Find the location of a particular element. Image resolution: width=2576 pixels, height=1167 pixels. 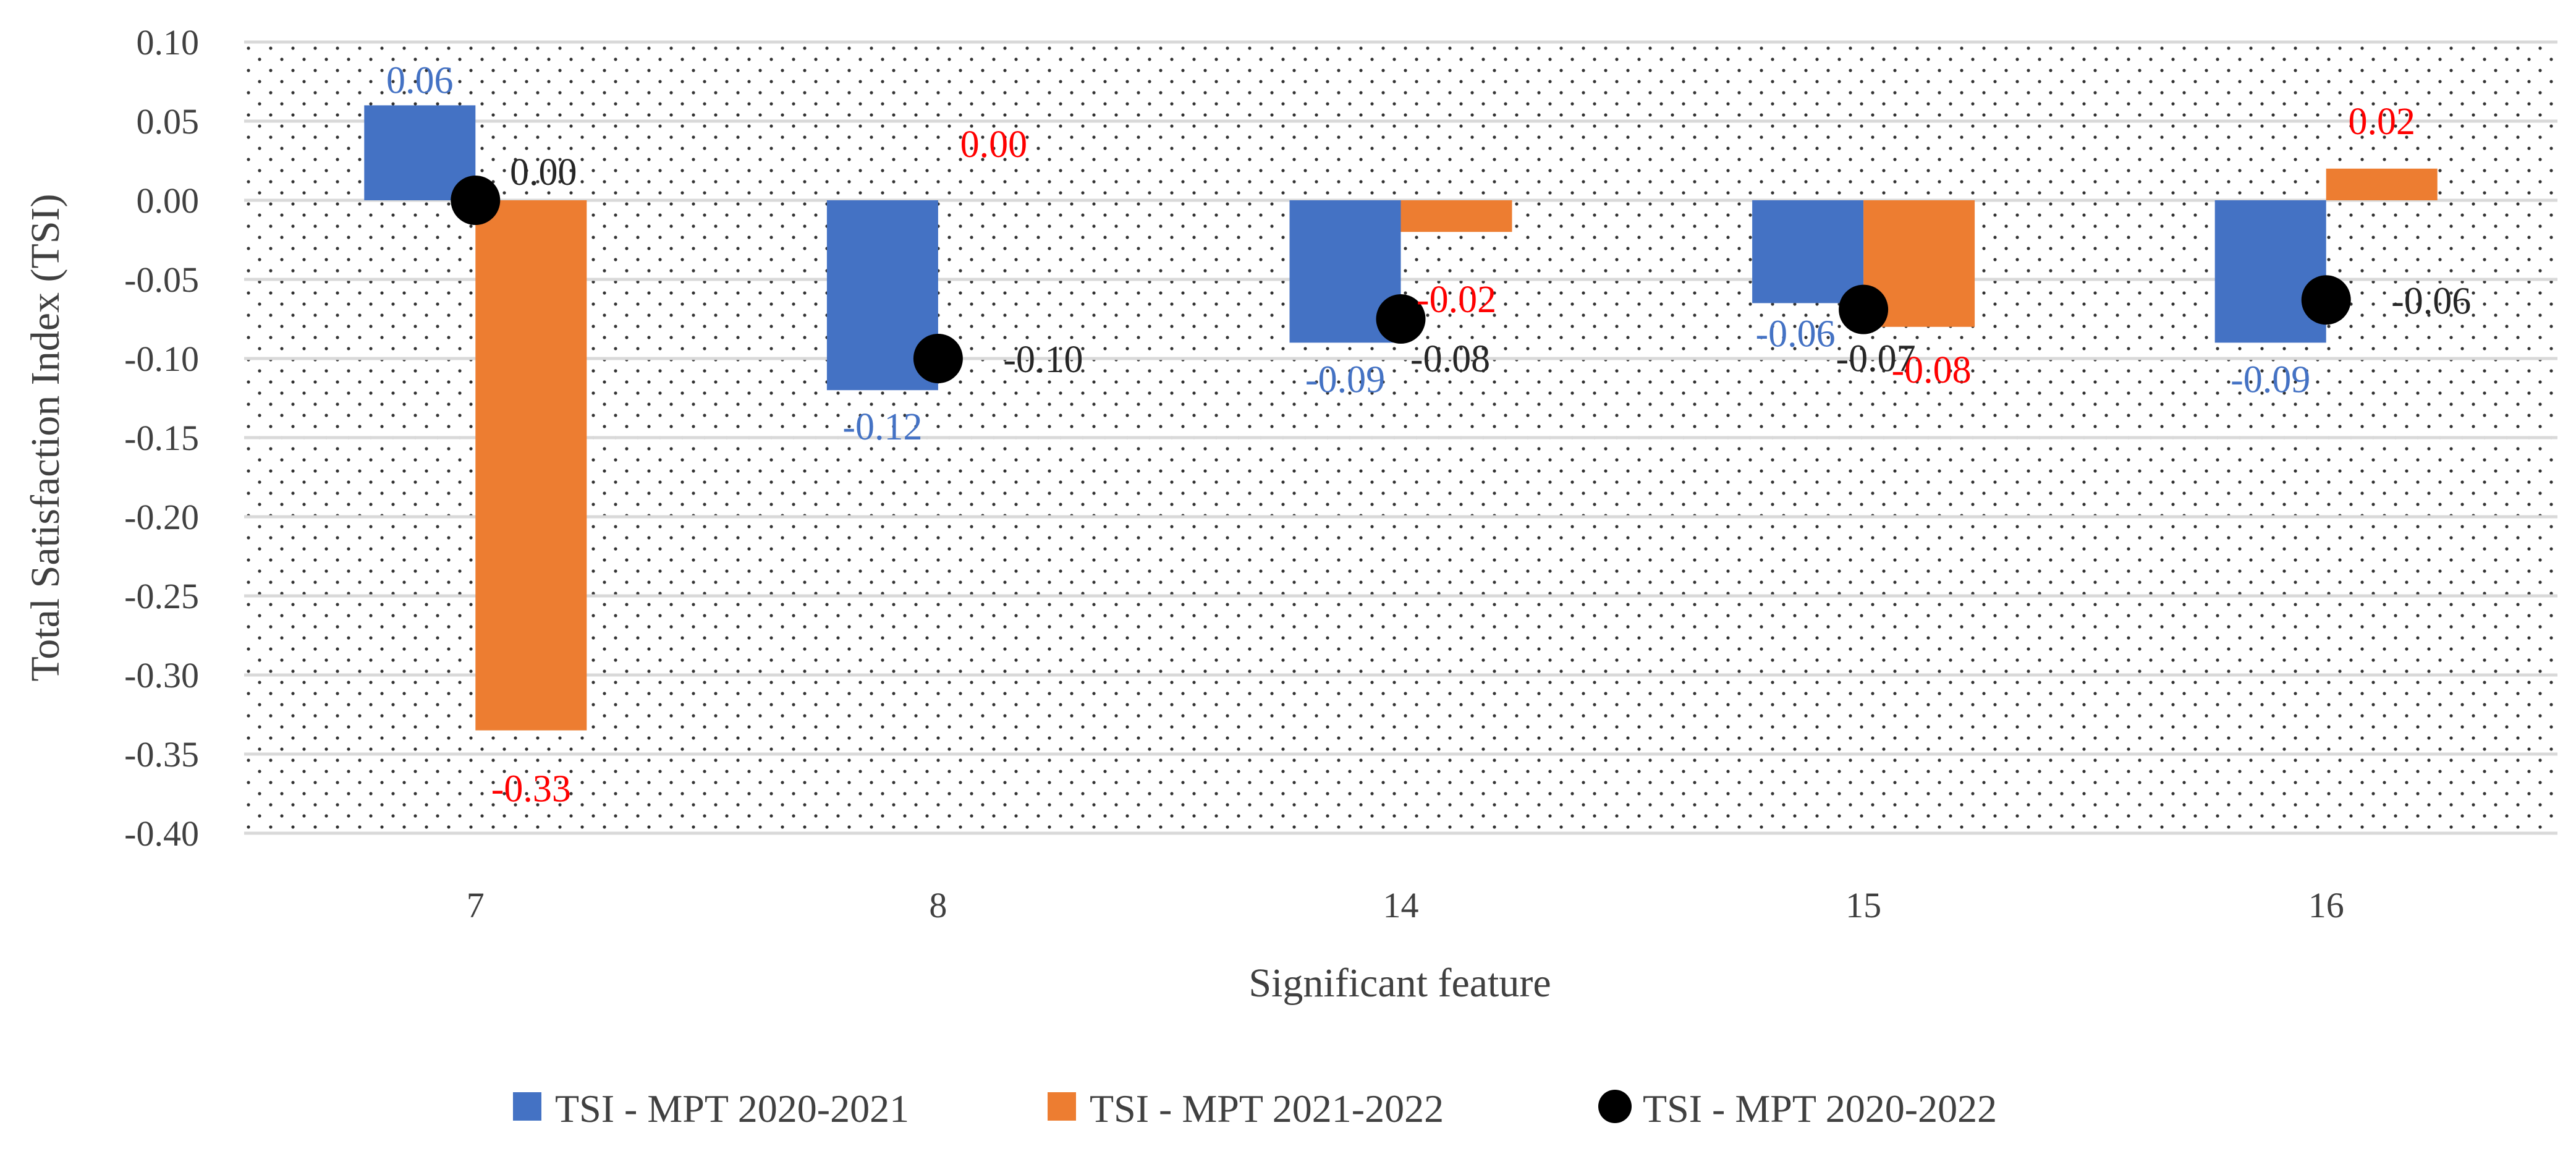

y-tick-label: -0.40 is located at coordinates (161, 833).